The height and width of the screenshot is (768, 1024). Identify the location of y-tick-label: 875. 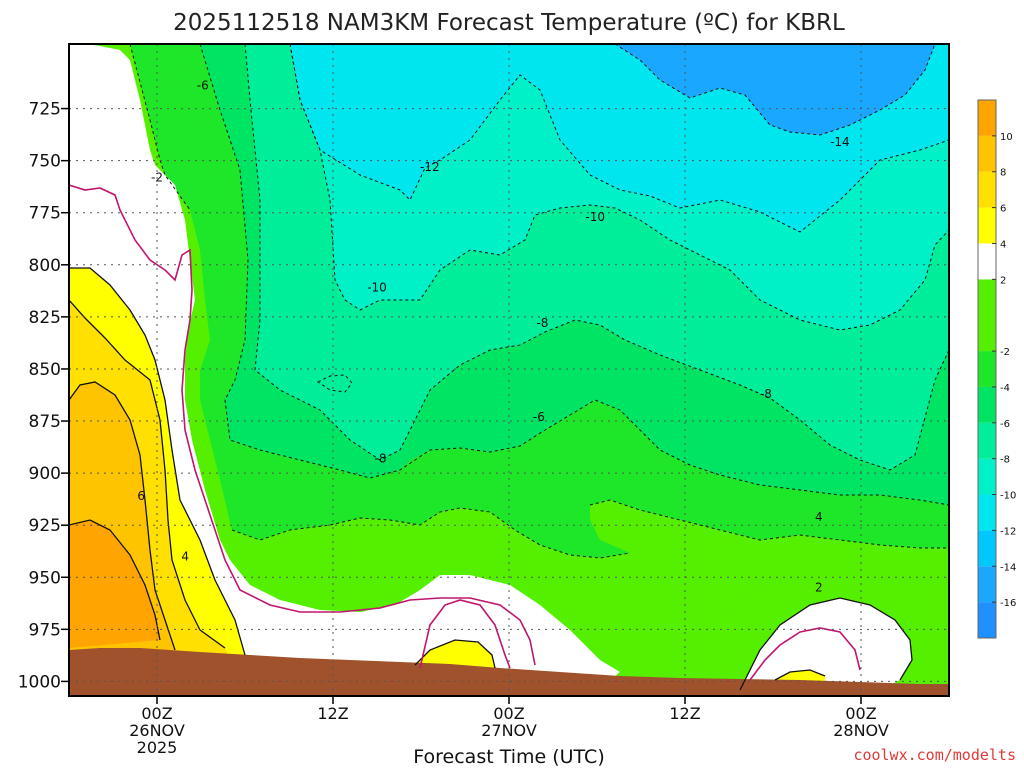
(45, 422).